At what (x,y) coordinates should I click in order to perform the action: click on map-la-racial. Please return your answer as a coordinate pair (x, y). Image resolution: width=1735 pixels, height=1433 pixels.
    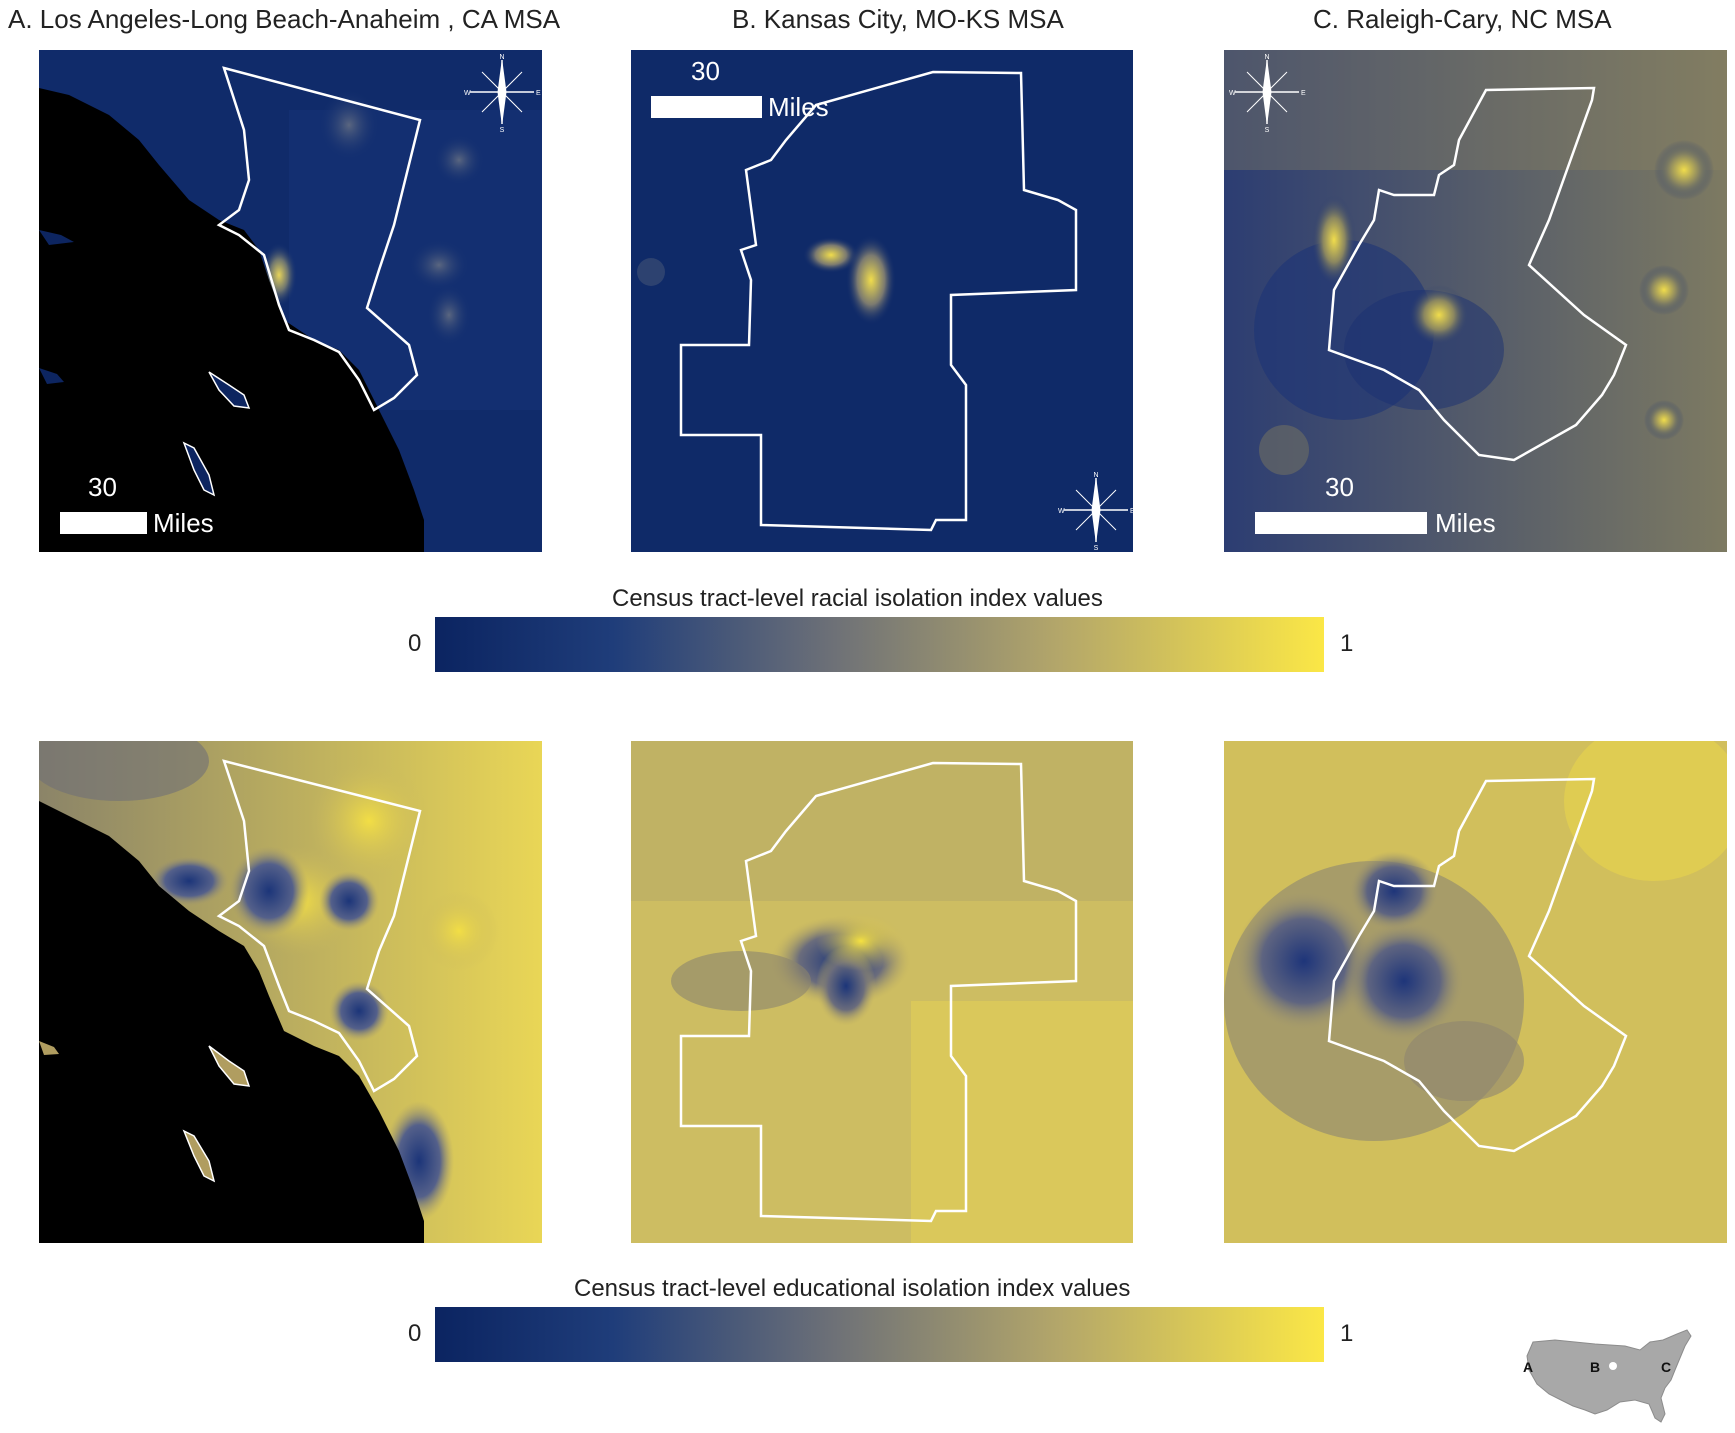
    Looking at the image, I should click on (290, 301).